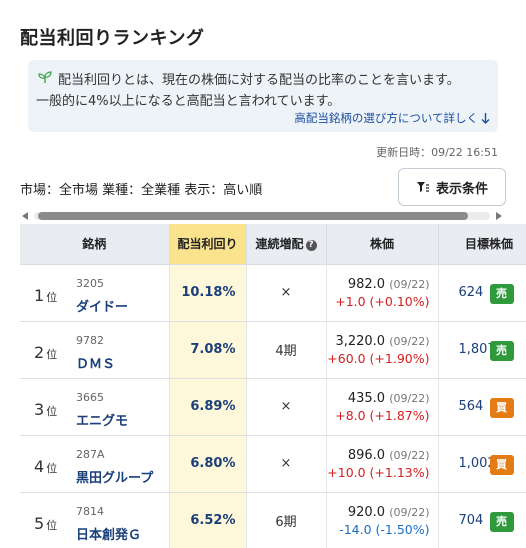 The image size is (526, 548). Describe the element at coordinates (208, 464) in the screenshot. I see `yield-cell: 6.80%` at that location.